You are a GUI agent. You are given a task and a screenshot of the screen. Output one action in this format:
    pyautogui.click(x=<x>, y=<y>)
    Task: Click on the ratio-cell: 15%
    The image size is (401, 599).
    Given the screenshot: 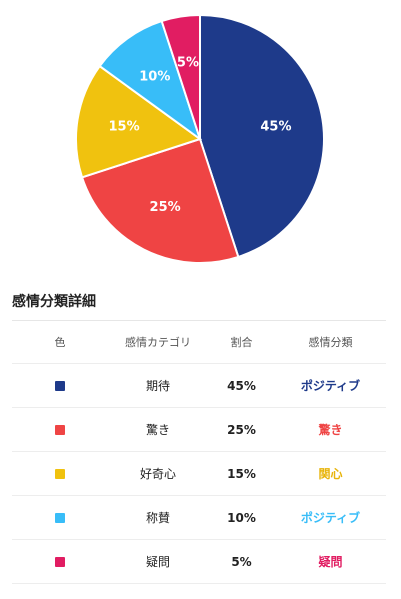 What is the action you would take?
    pyautogui.click(x=241, y=473)
    